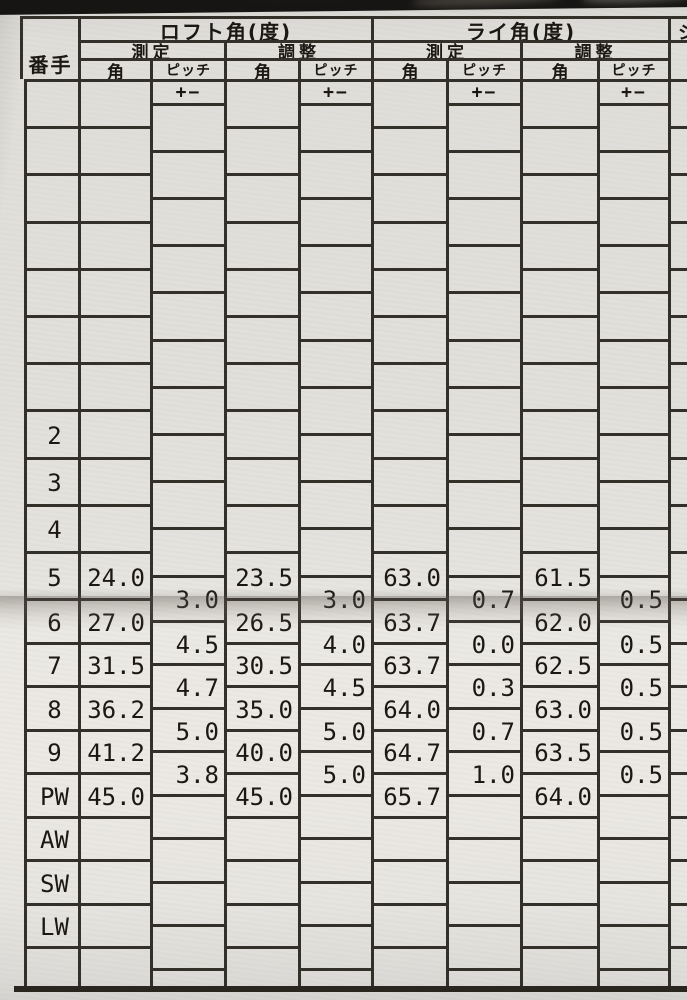 This screenshot has height=1000, width=687. What do you see at coordinates (114, 575) in the screenshot?
I see `loft-measured-angle-cell: 24.0` at bounding box center [114, 575].